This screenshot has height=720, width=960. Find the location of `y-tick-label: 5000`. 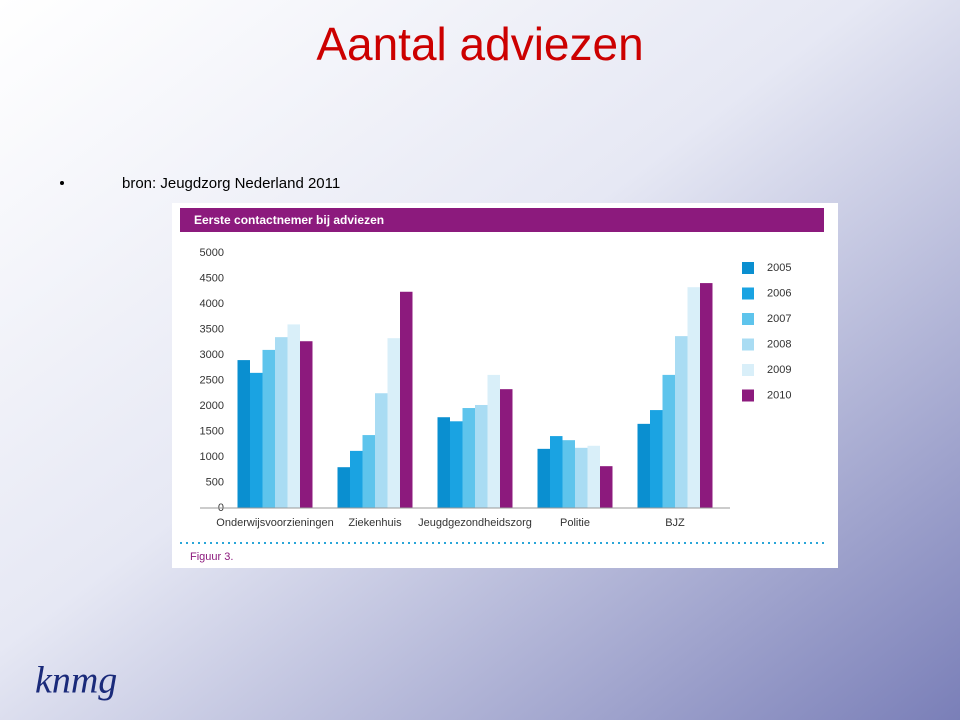

y-tick-label: 5000 is located at coordinates (212, 253).